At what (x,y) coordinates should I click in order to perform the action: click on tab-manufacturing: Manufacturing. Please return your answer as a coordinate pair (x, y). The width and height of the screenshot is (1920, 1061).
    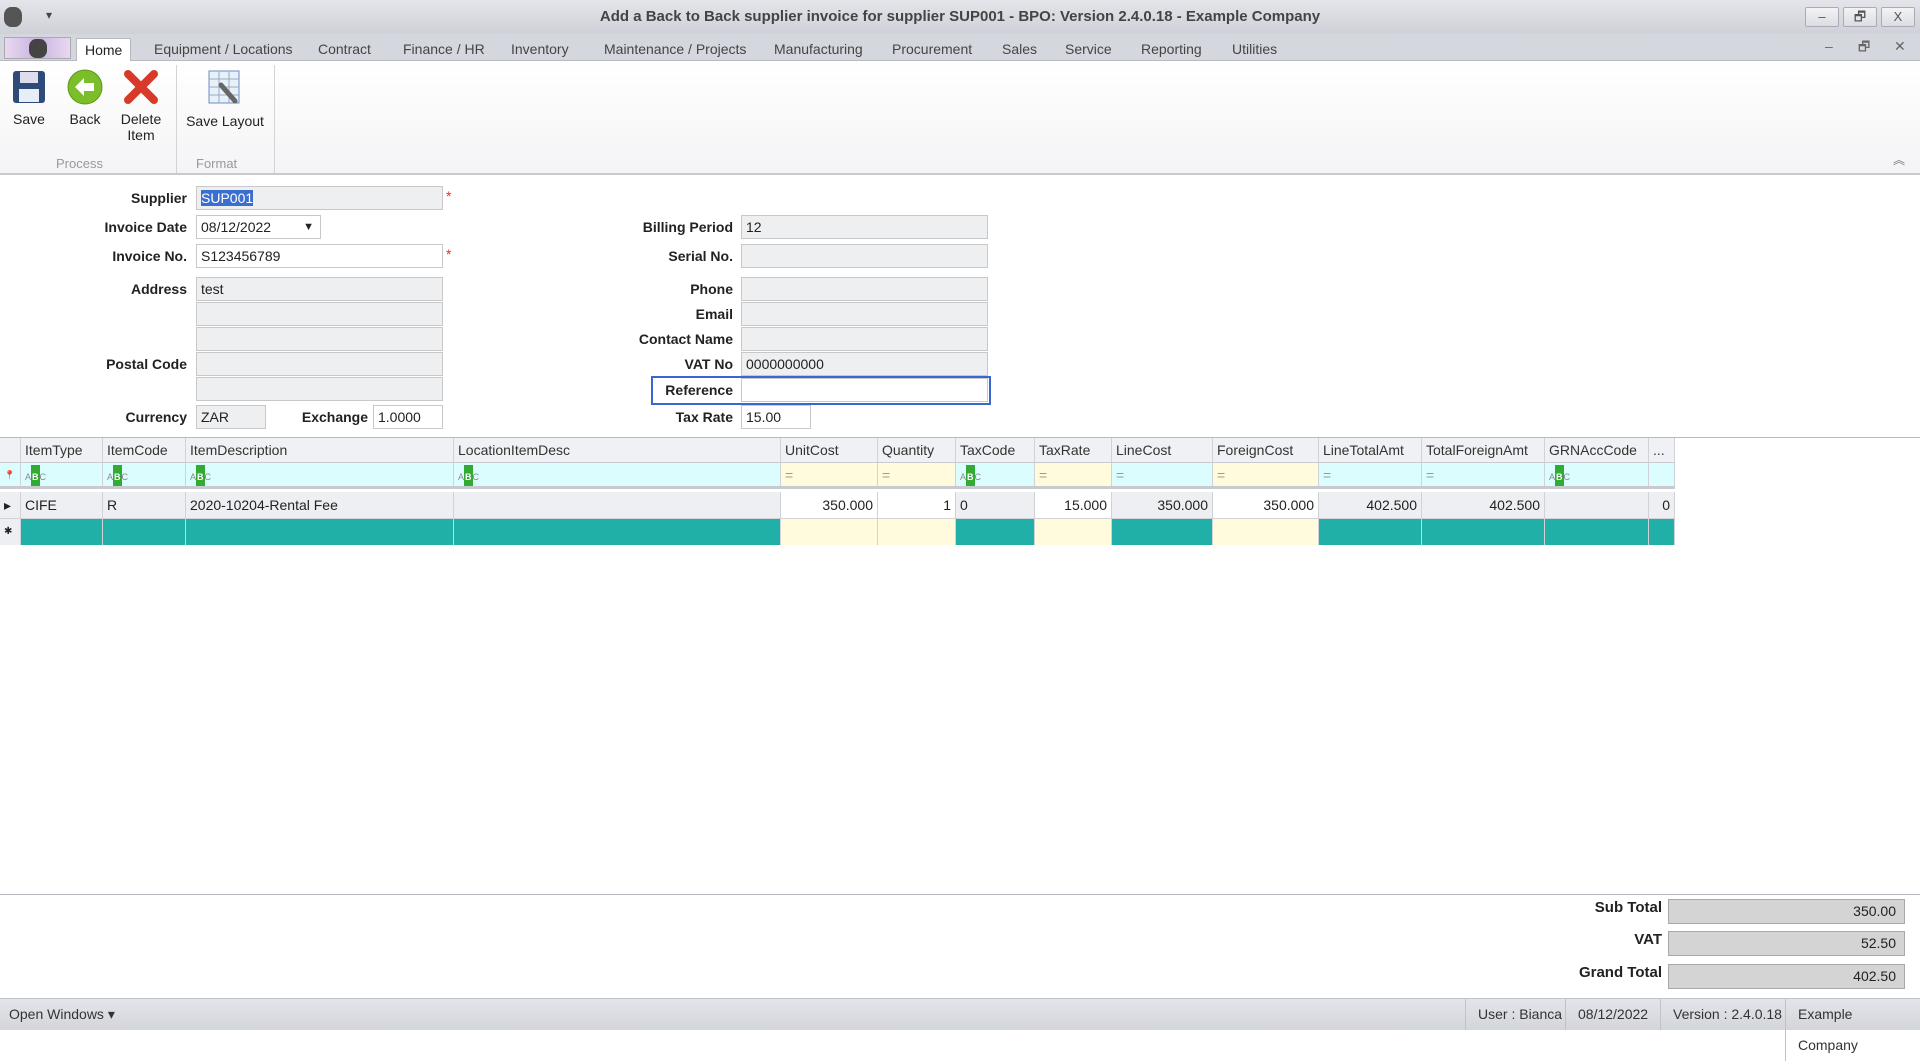
    Looking at the image, I should click on (818, 49).